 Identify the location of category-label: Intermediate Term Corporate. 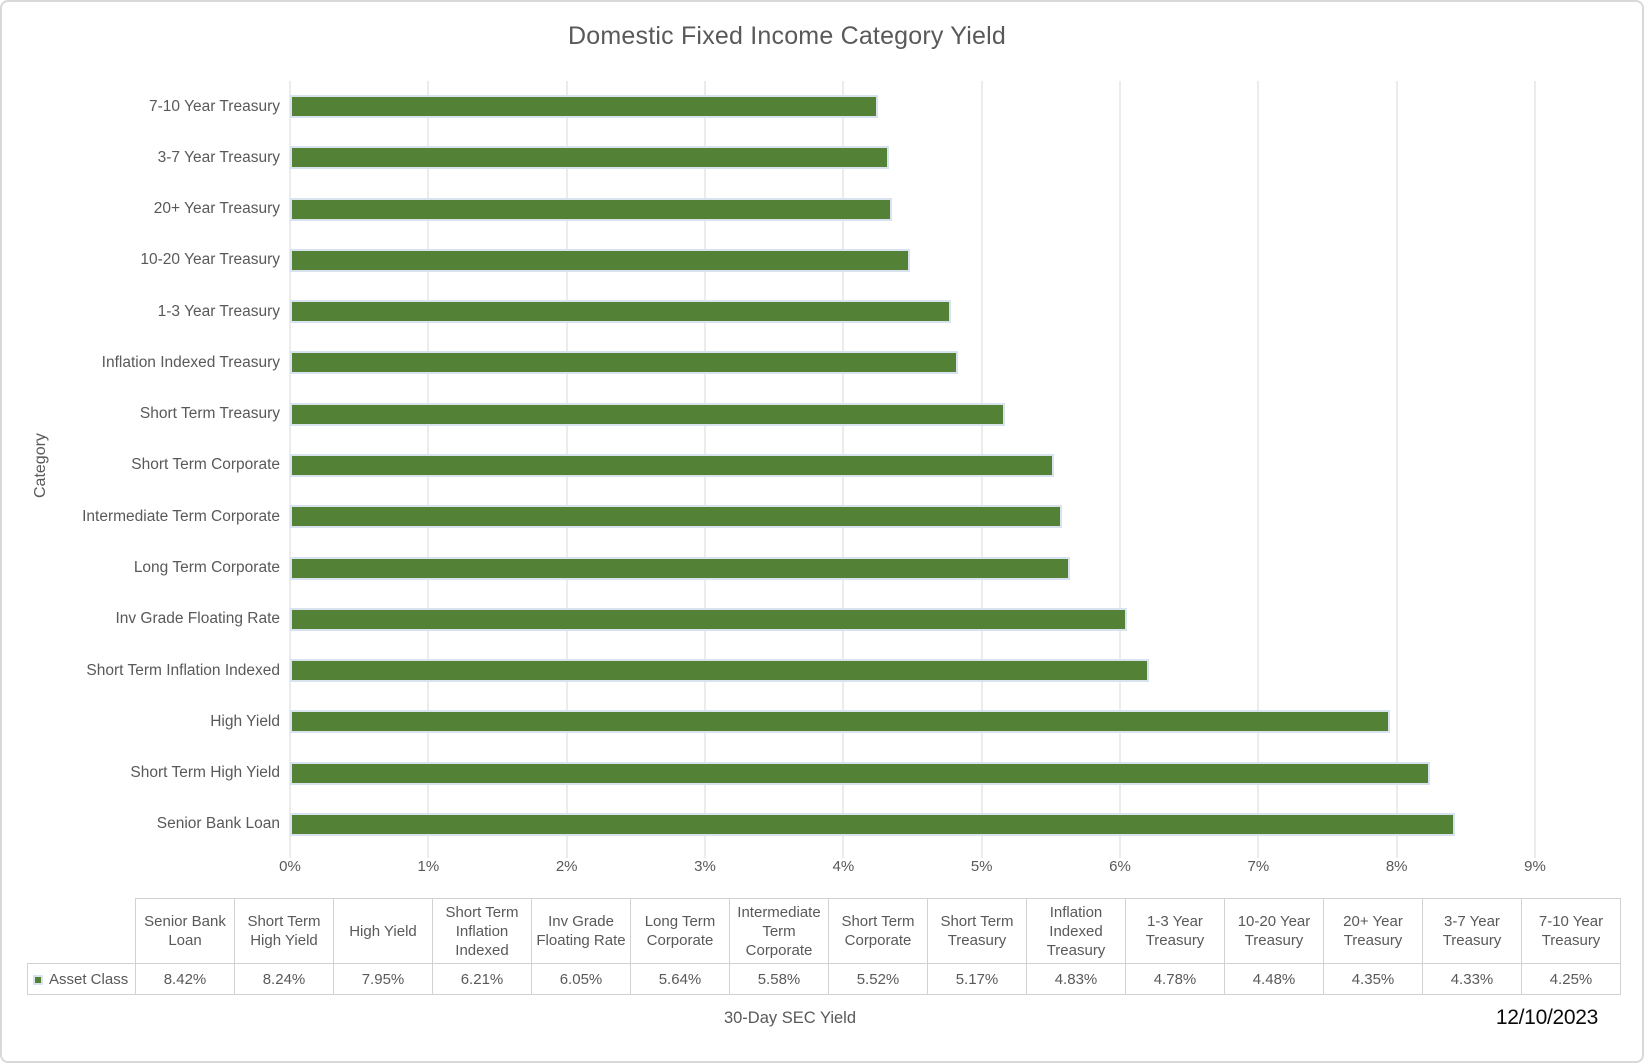
(181, 516).